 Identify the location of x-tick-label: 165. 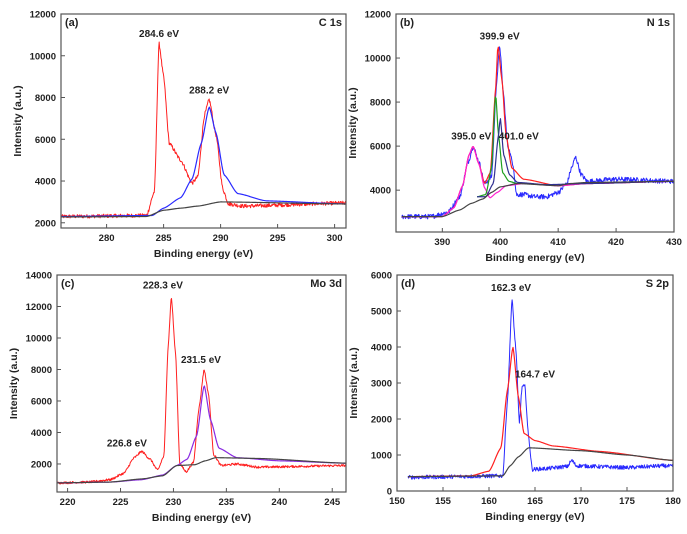
(535, 501).